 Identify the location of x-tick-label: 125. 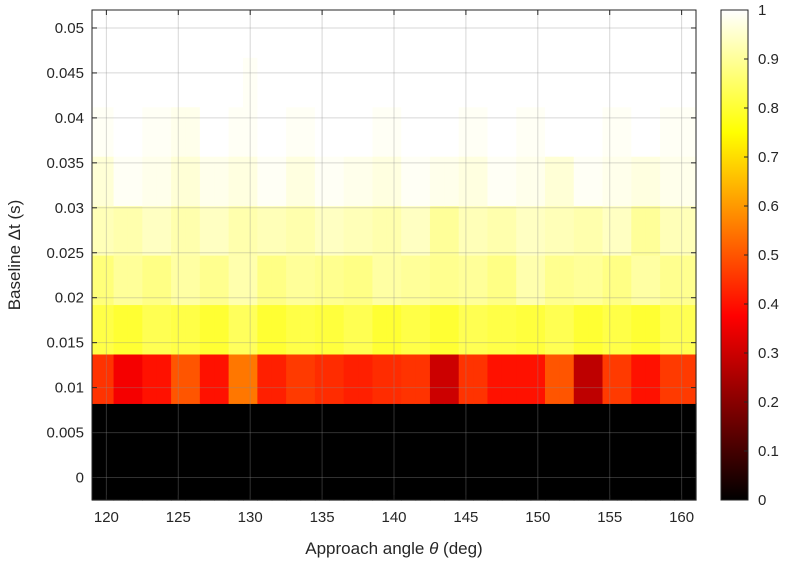
(178, 517).